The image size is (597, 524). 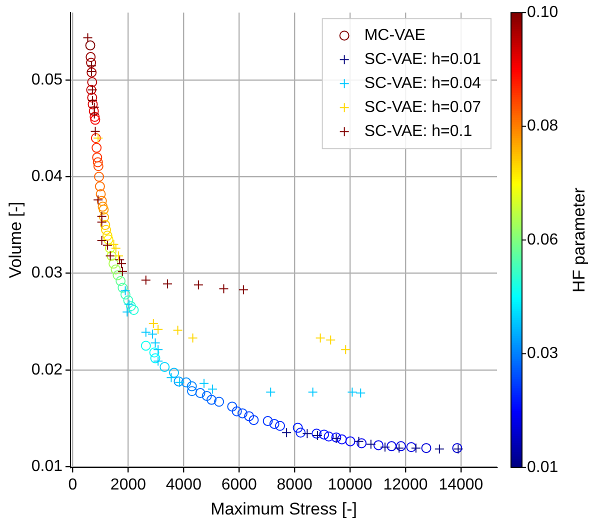 I want to click on y-axis-title: Volume [-], so click(x=15, y=240).